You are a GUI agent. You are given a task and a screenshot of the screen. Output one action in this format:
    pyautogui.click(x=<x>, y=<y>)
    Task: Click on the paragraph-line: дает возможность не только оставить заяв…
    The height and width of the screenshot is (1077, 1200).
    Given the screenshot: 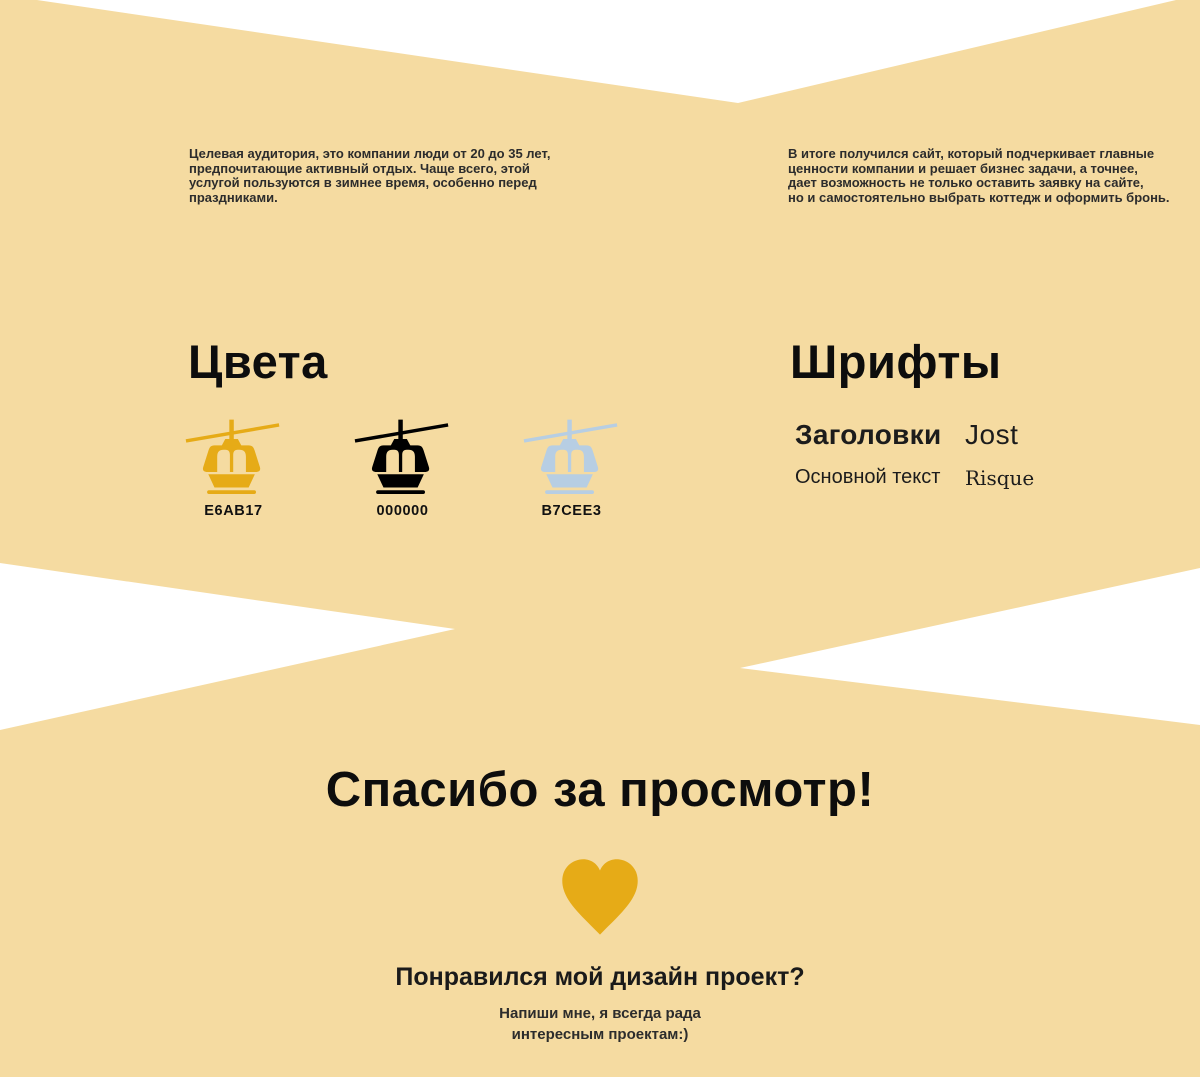 What is the action you would take?
    pyautogui.click(x=966, y=183)
    